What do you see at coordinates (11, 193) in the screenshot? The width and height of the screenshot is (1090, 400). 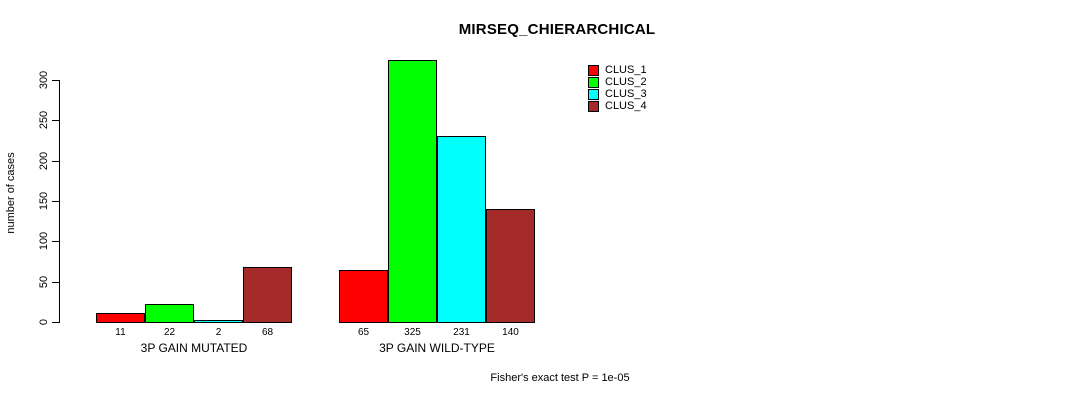 I see `y-axis-title: number of cases` at bounding box center [11, 193].